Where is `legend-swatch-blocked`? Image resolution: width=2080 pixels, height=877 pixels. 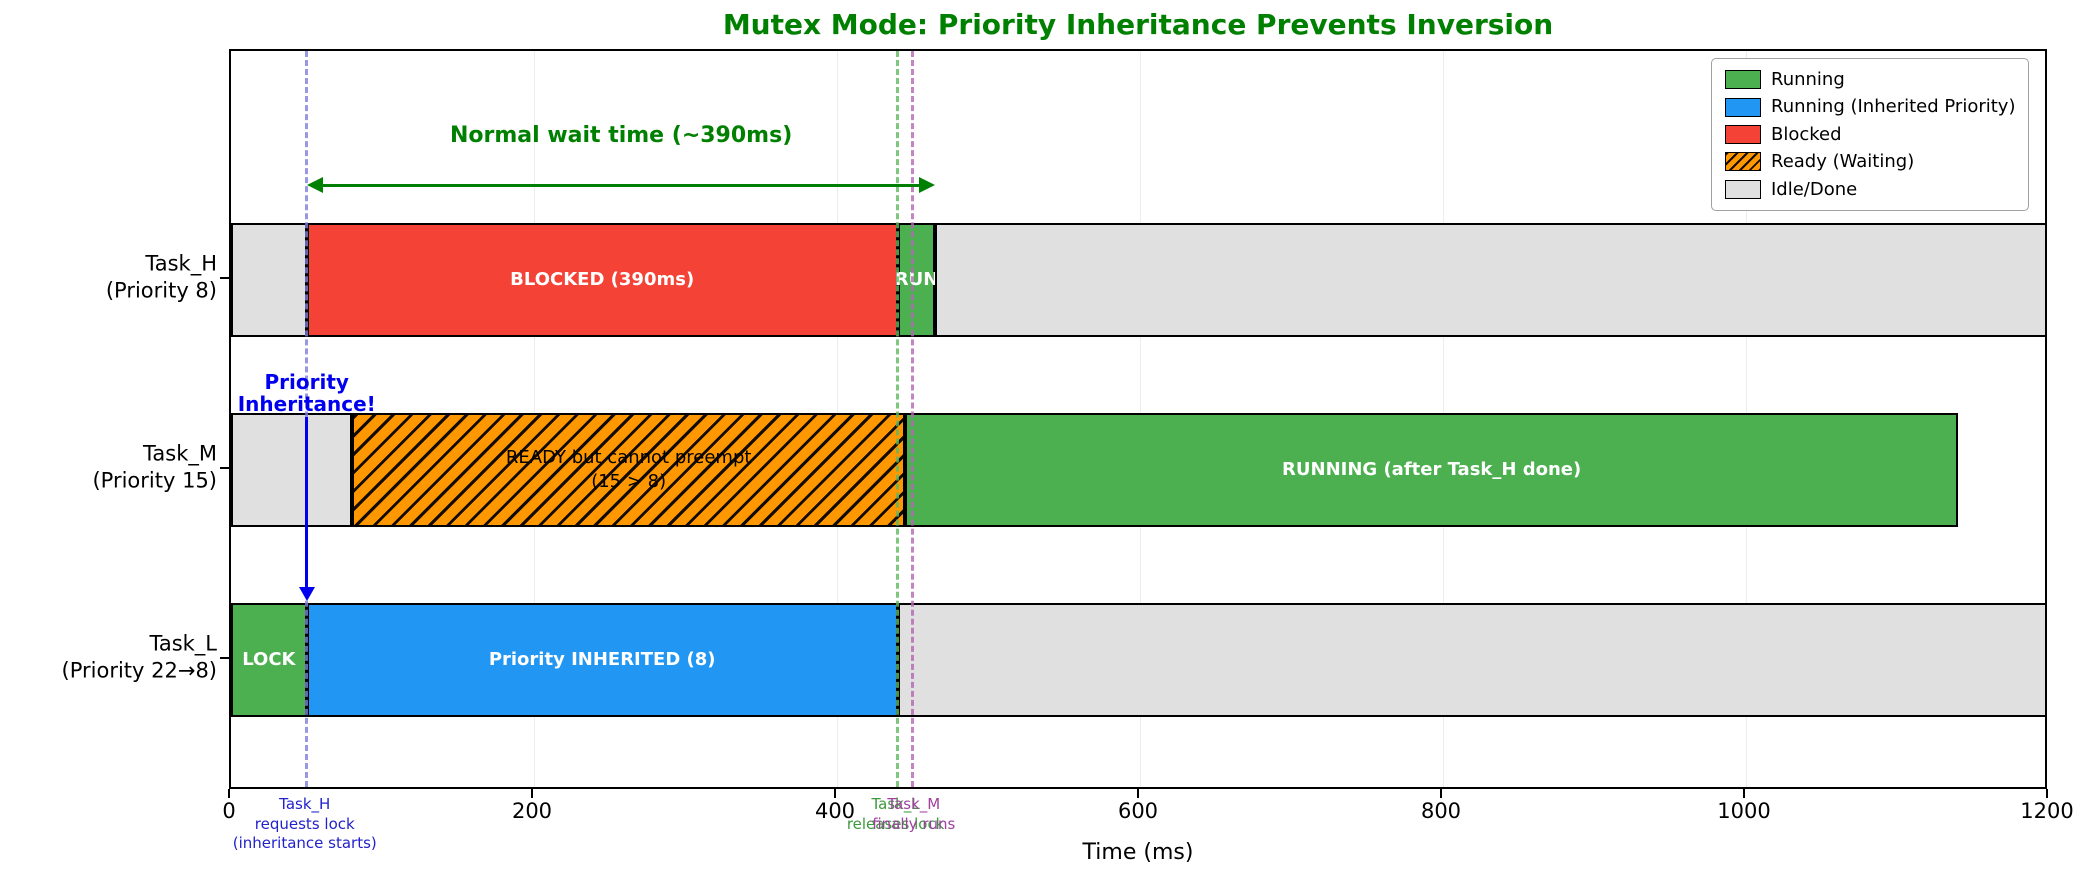 legend-swatch-blocked is located at coordinates (1743, 134).